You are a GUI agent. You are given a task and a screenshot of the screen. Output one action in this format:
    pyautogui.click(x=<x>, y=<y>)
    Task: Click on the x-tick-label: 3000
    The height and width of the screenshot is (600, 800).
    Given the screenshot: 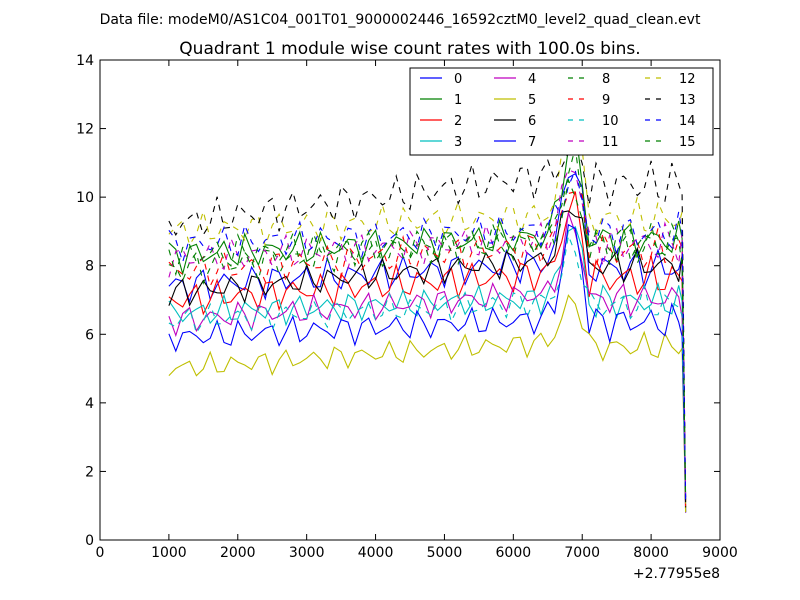 What is the action you would take?
    pyautogui.click(x=307, y=553)
    